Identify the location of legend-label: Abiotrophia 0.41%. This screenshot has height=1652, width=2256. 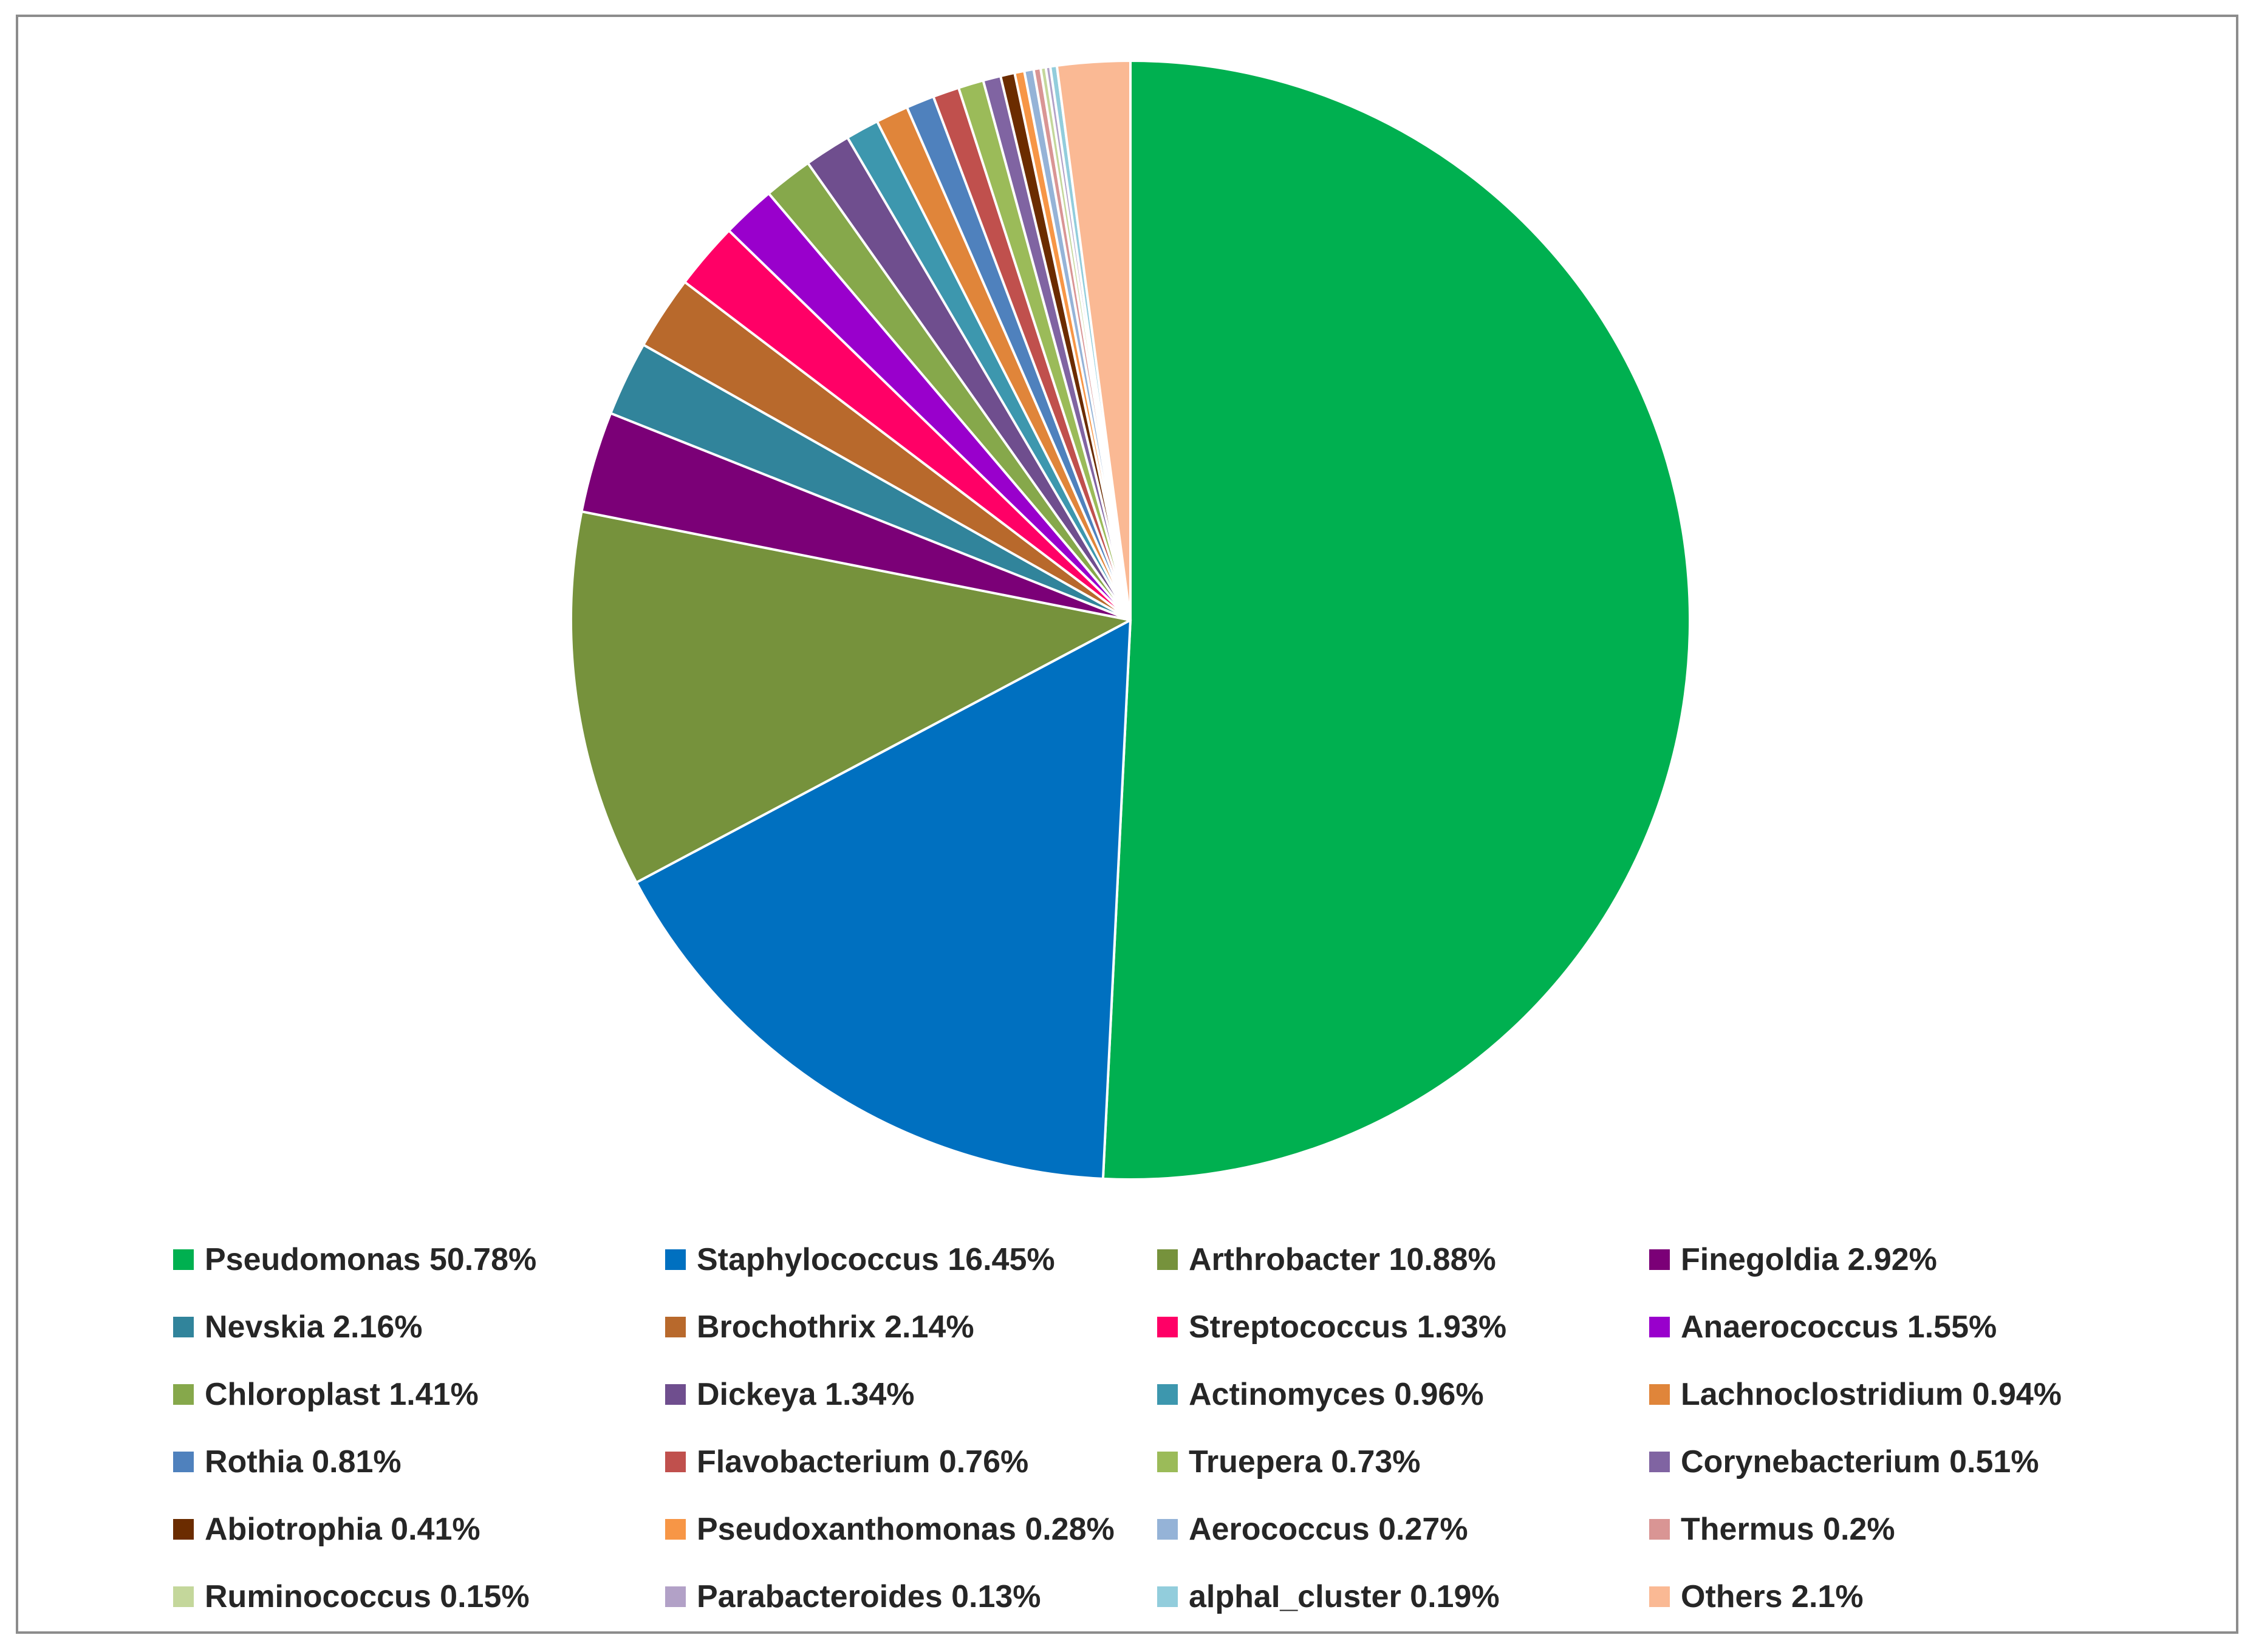
(342, 1529).